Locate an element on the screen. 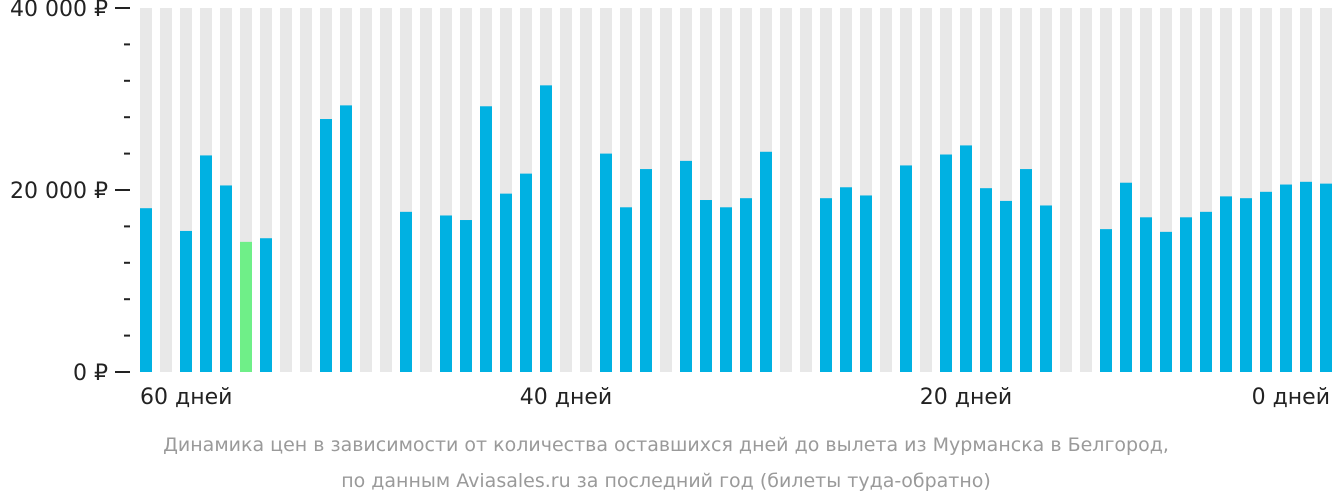  x-tick-label: 0 дней is located at coordinates (1291, 397).